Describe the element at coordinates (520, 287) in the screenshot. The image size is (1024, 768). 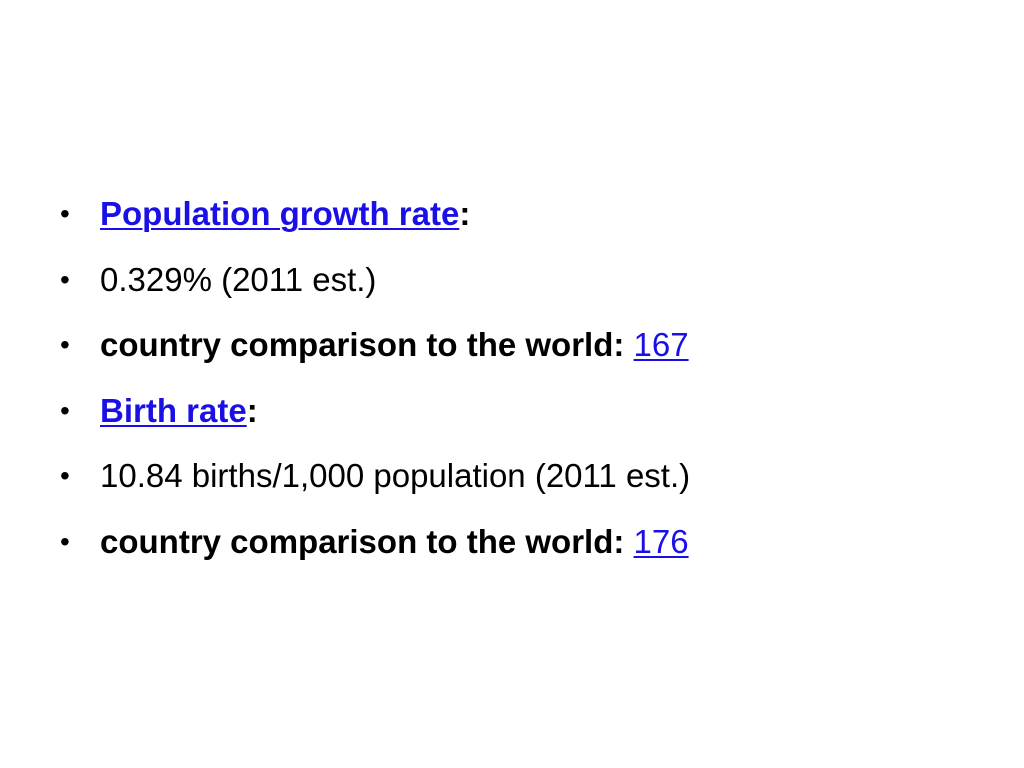
I see `list-item: • 0.329% (2011 est.)` at that location.